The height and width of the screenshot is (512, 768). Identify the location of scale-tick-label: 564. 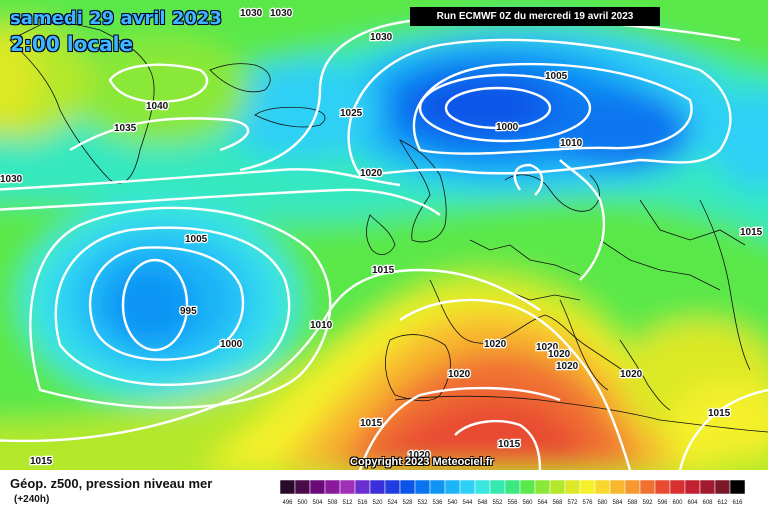
(542, 503).